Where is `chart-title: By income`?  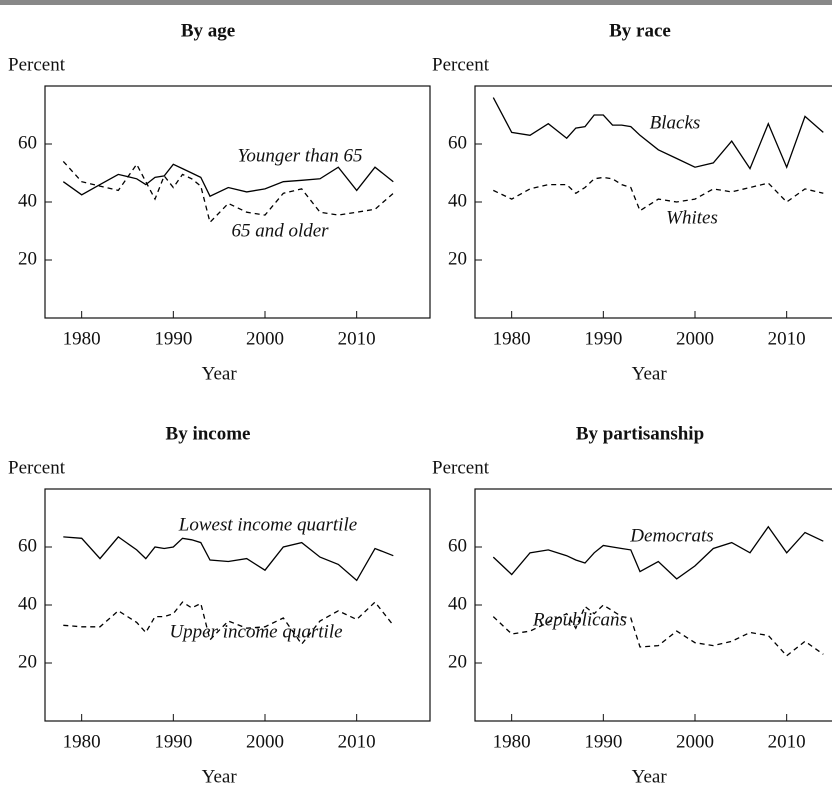 chart-title: By income is located at coordinates (208, 433).